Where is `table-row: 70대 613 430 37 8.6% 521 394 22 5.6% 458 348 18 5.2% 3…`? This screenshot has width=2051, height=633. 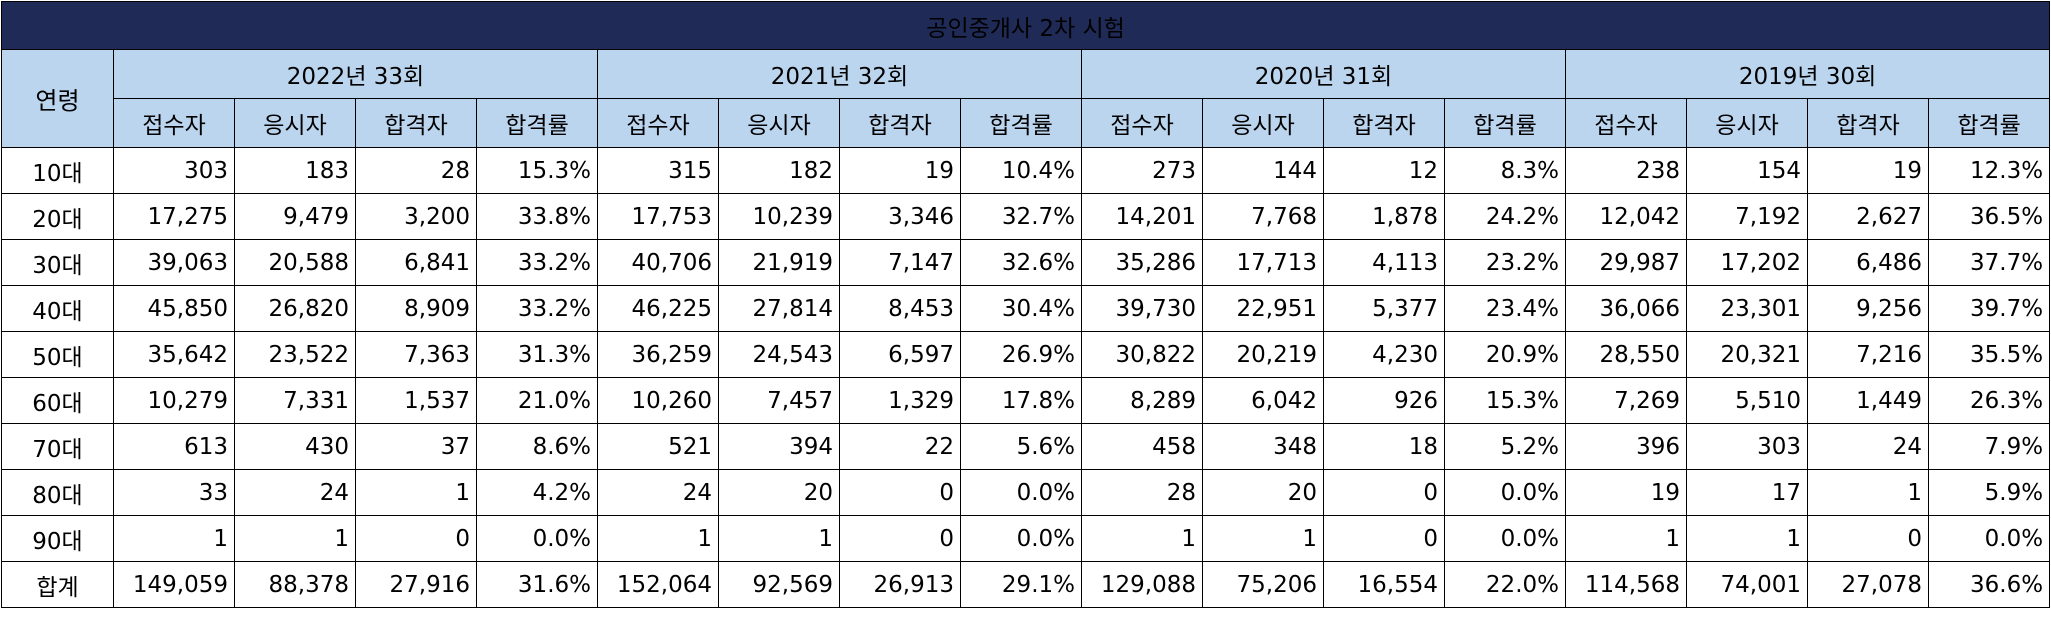 table-row: 70대 613 430 37 8.6% 521 394 22 5.6% 458 348 18 5.2% 3… is located at coordinates (1026, 446).